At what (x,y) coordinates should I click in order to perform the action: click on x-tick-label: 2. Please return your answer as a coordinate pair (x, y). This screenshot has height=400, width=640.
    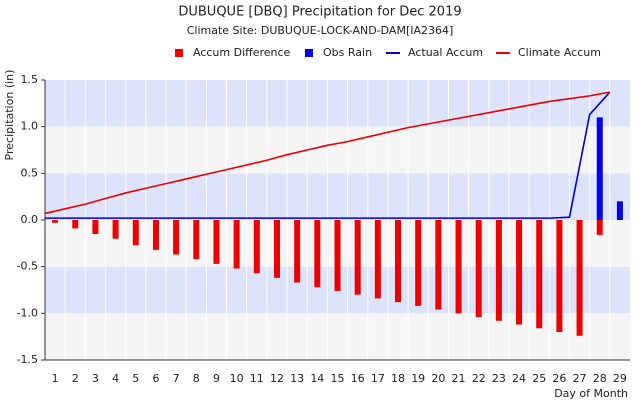
    Looking at the image, I should click on (75, 378).